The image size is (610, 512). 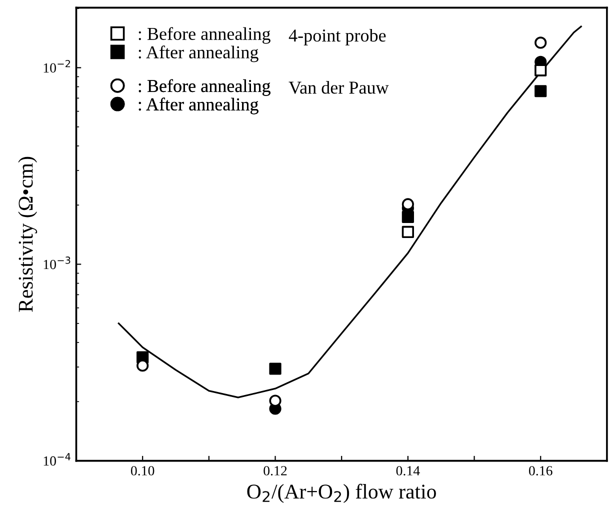 What do you see at coordinates (341, 493) in the screenshot?
I see `x-axis-title: O$_{2}$/(Ar+O$_{2}$) flow ratio` at bounding box center [341, 493].